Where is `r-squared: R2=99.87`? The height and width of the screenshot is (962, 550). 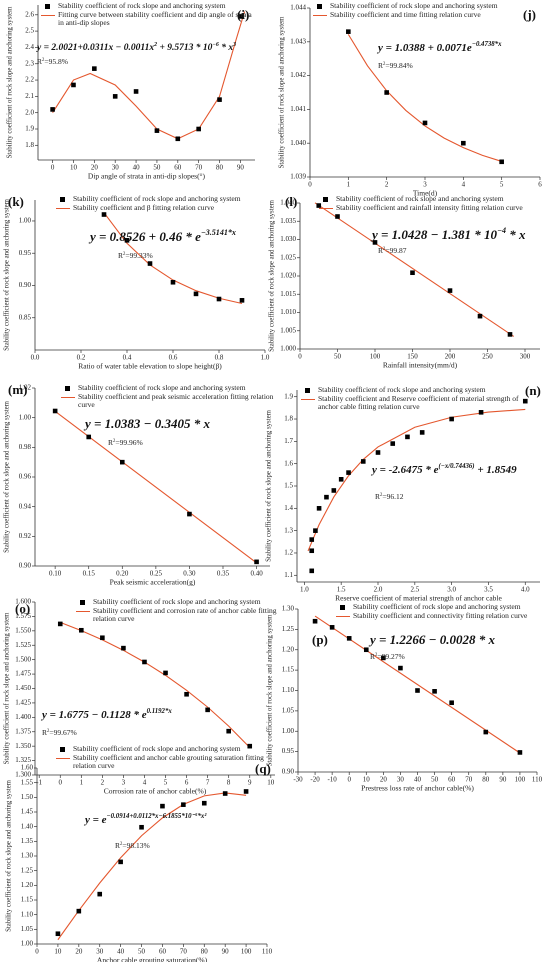 r-squared: R2=99.87 is located at coordinates (392, 250).